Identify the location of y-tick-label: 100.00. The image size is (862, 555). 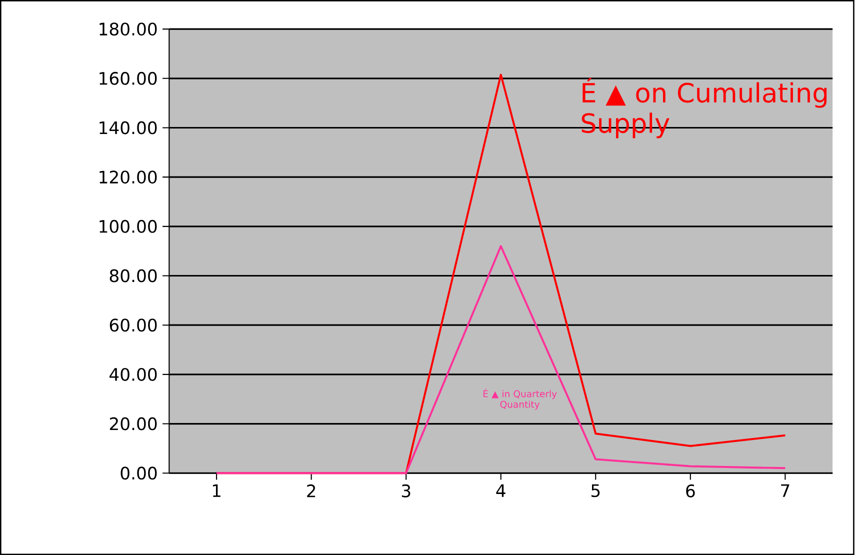
(128, 226).